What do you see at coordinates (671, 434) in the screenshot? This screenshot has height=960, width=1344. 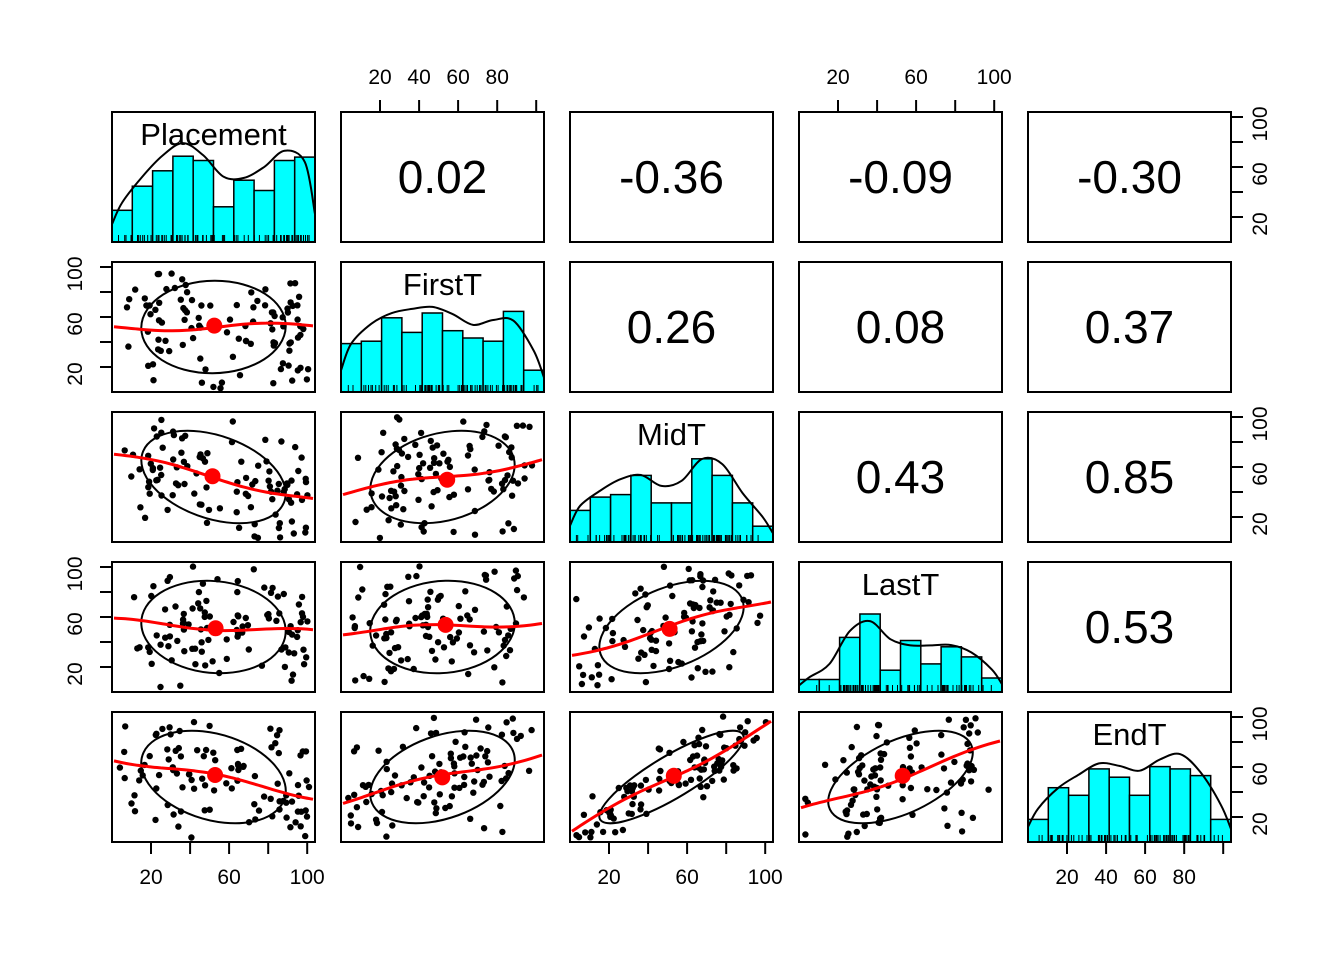 I see `variable-label: MidT` at bounding box center [671, 434].